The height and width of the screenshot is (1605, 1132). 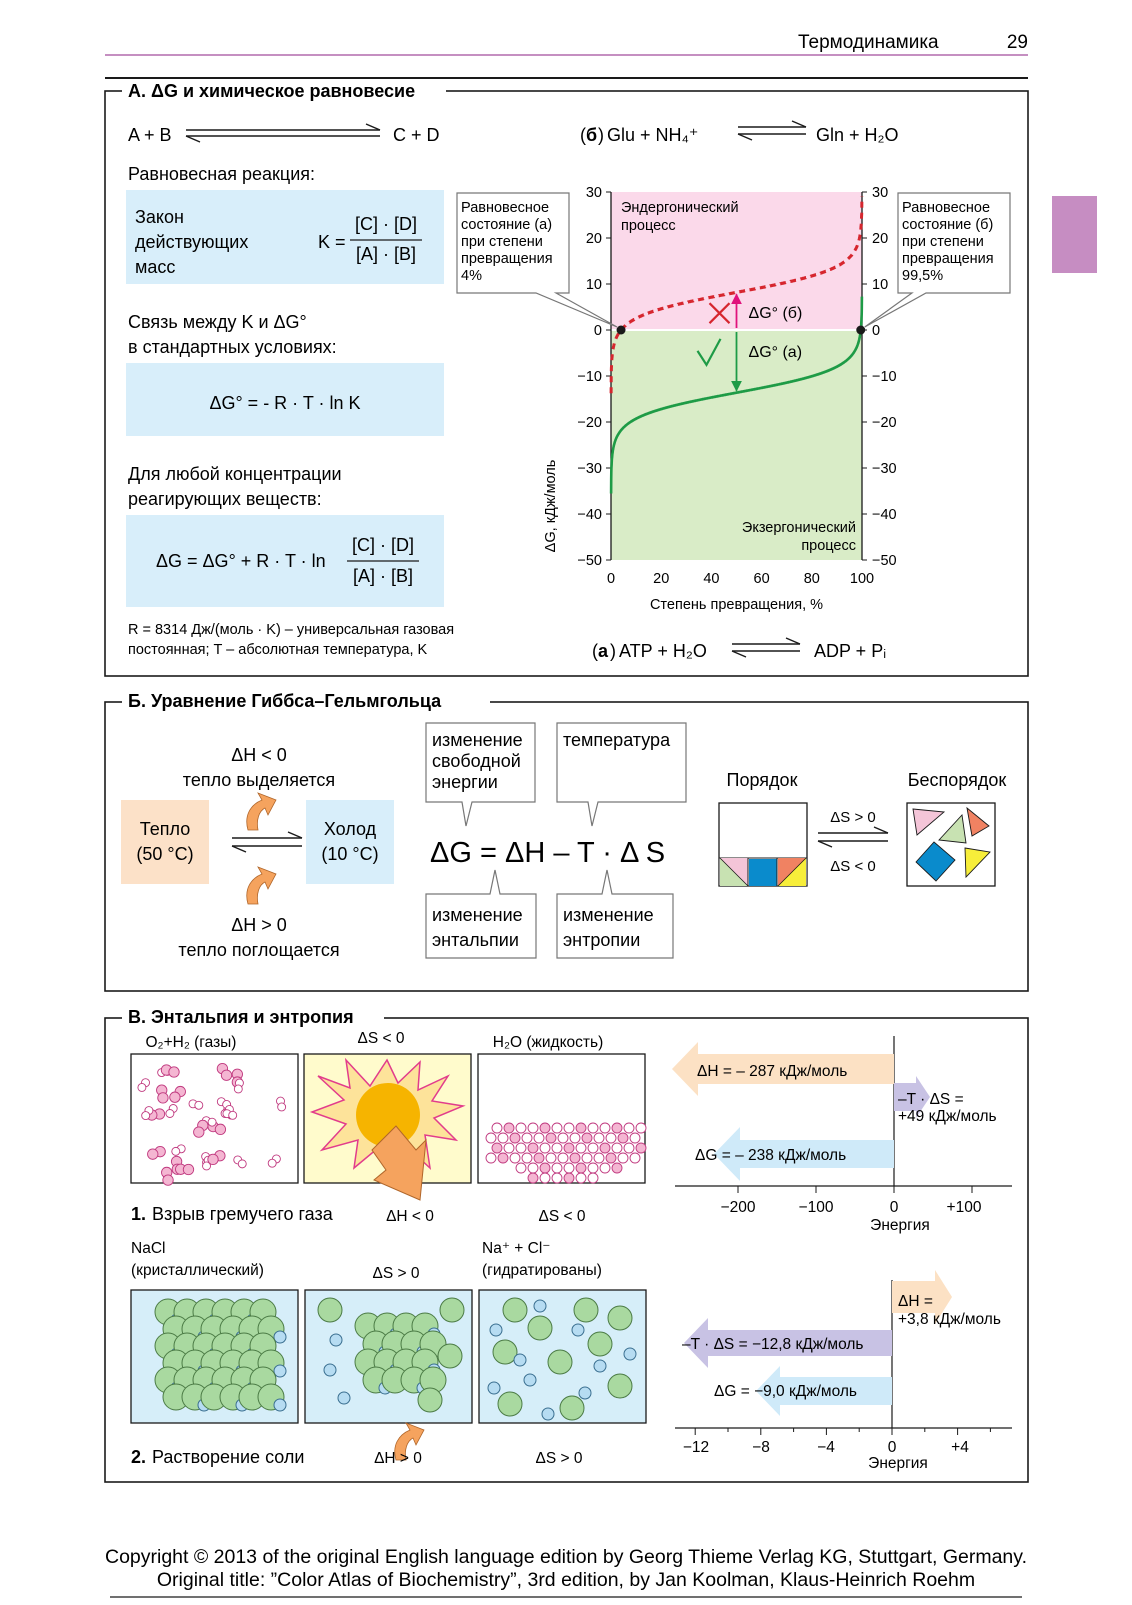 What do you see at coordinates (197, 1270) in the screenshot?
I see `nacl-label-2: (кристаллический)` at bounding box center [197, 1270].